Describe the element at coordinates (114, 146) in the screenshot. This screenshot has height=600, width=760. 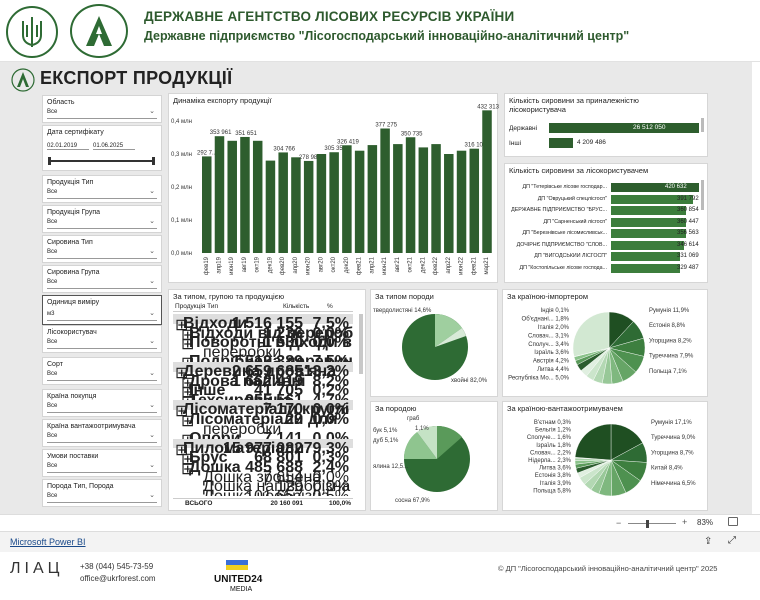
I see `date-to-input: 01.06.2025` at that location.